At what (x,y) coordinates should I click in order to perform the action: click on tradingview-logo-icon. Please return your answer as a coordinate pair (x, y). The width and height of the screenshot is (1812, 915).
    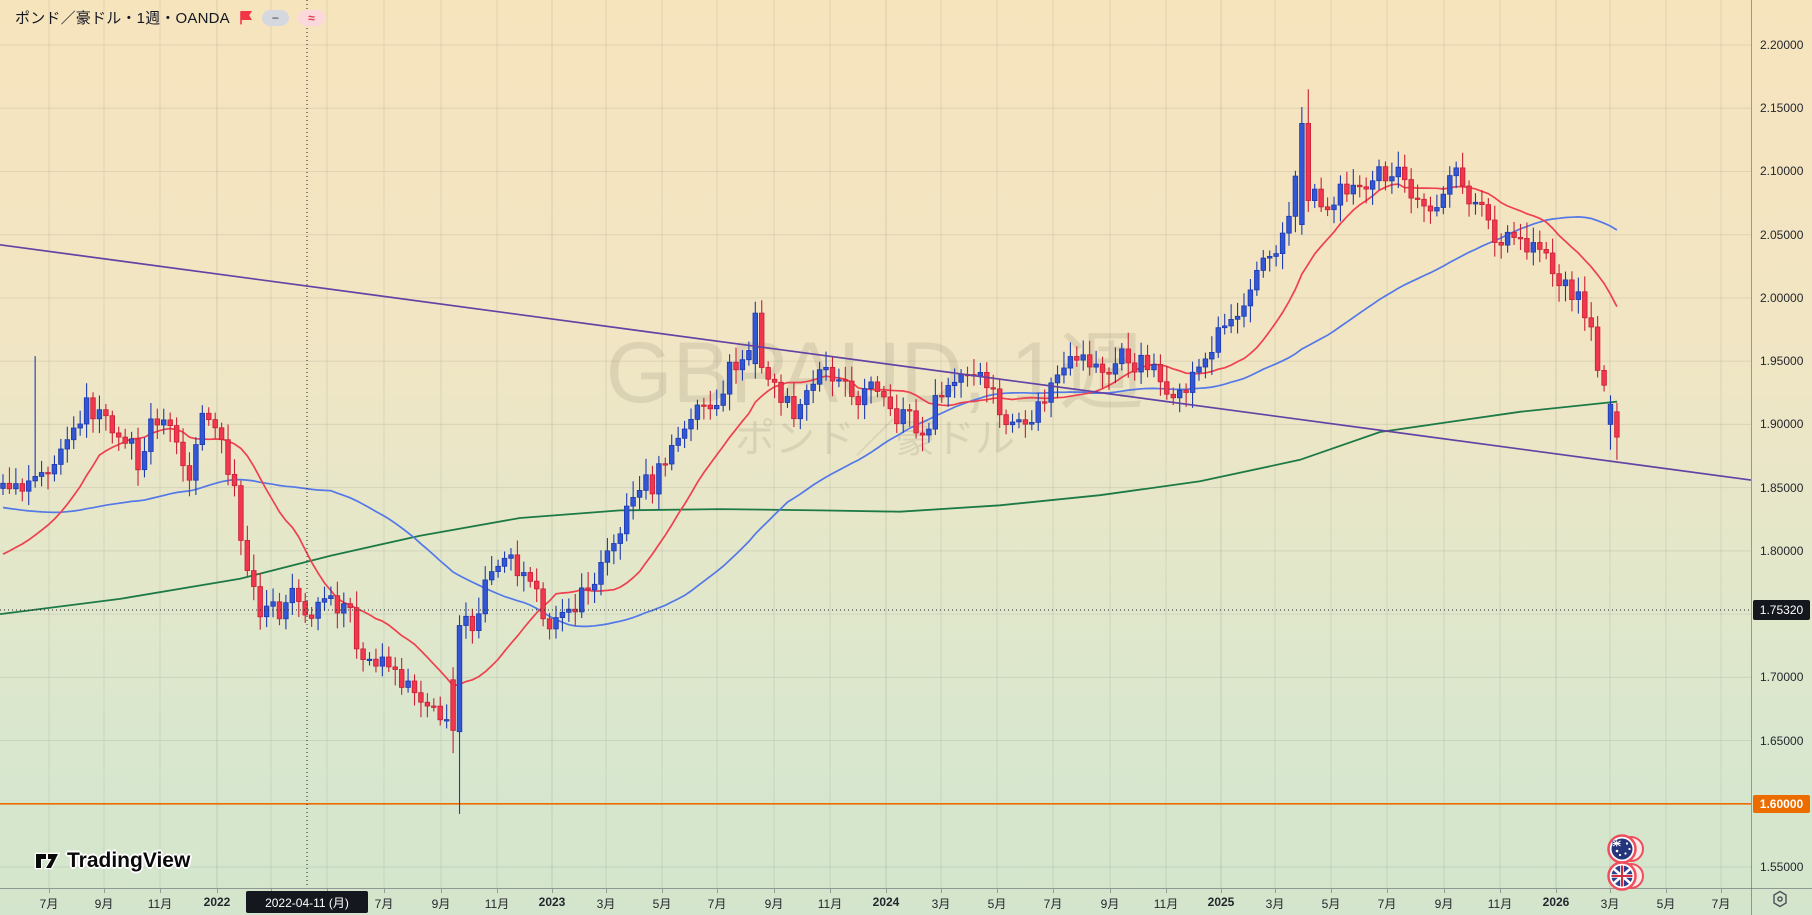
    Looking at the image, I should click on (47, 861).